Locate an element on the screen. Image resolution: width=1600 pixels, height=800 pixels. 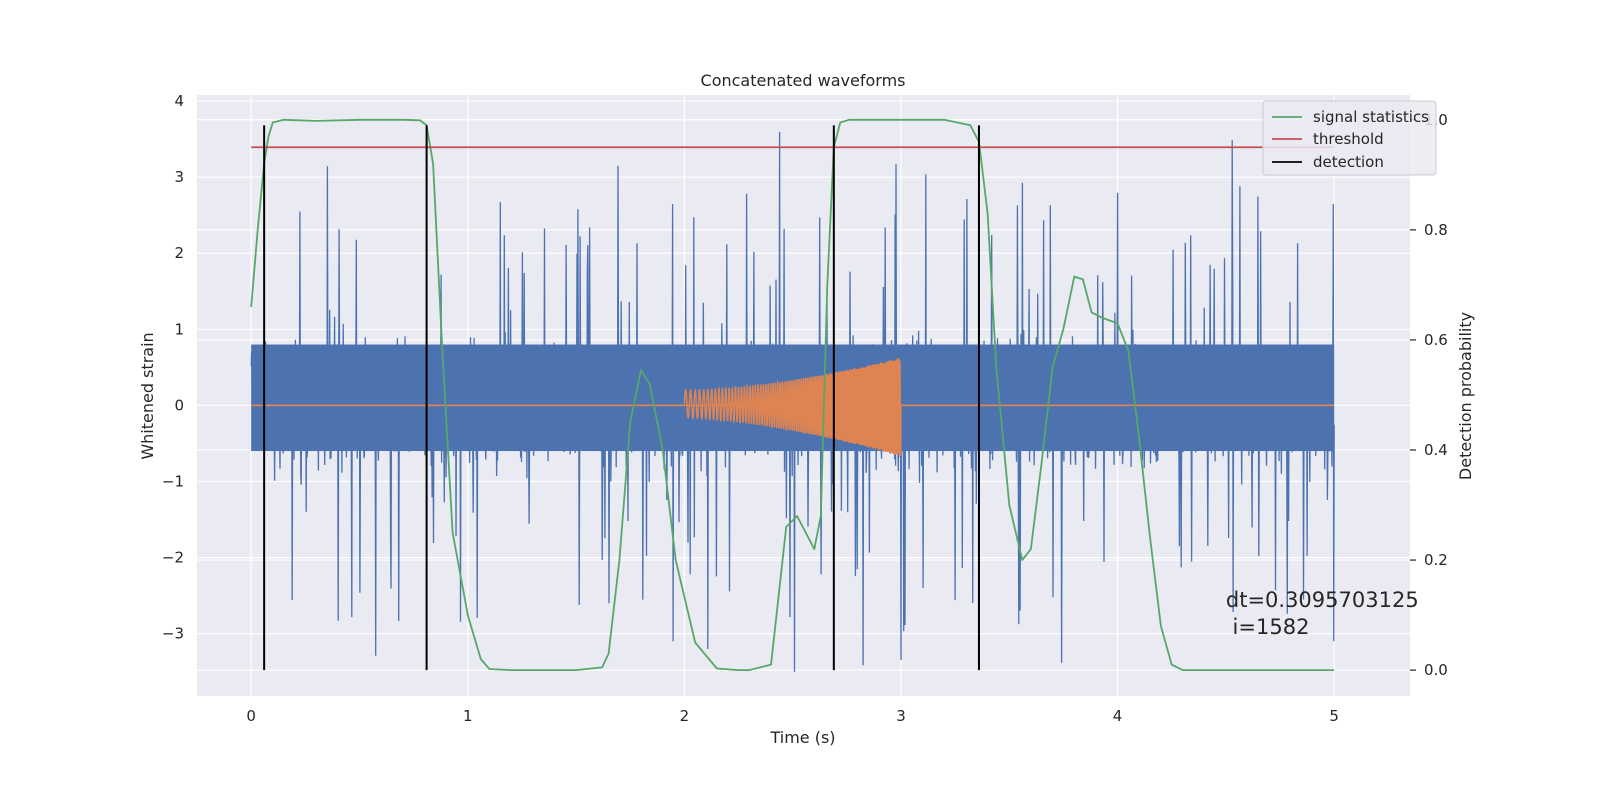
x-axis-ticks: 0 1 2 3 4 5 is located at coordinates (792, 716).